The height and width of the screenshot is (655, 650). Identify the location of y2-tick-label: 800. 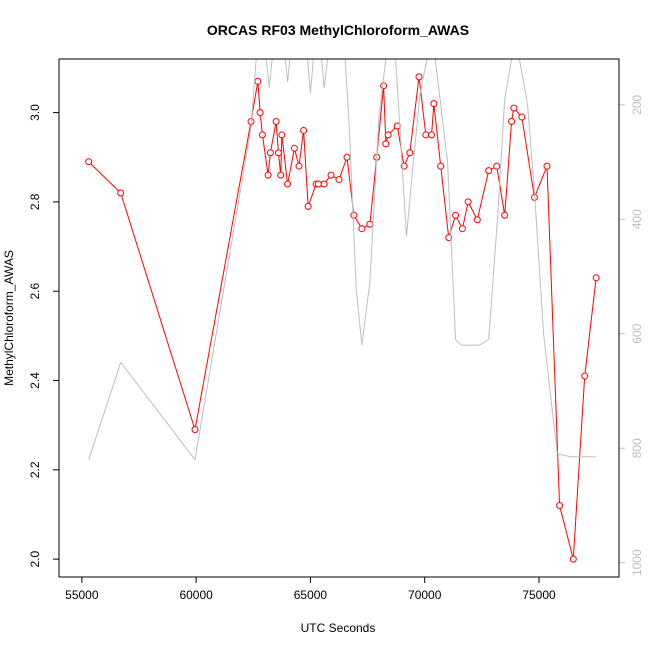
(637, 448).